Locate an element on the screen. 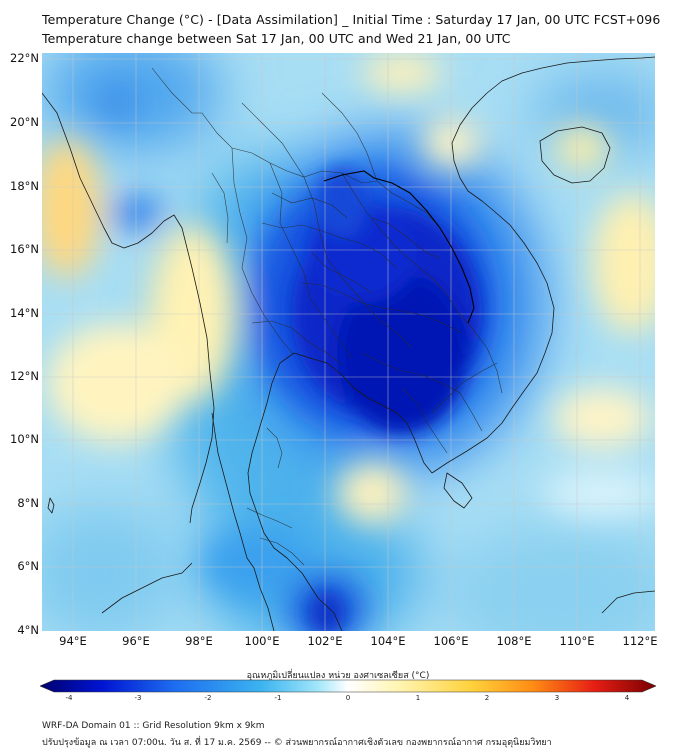  lat-label: 8°N is located at coordinates (28, 503).